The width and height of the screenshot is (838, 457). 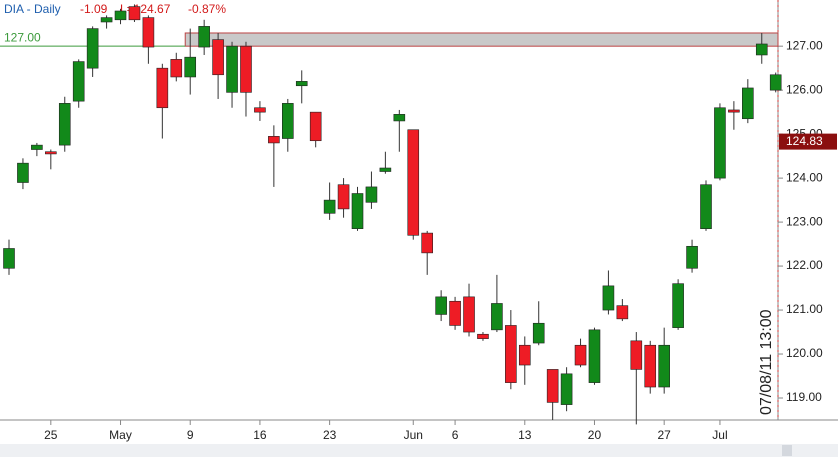 What do you see at coordinates (207, 9) in the screenshot?
I see `change-pct: -0.87%` at bounding box center [207, 9].